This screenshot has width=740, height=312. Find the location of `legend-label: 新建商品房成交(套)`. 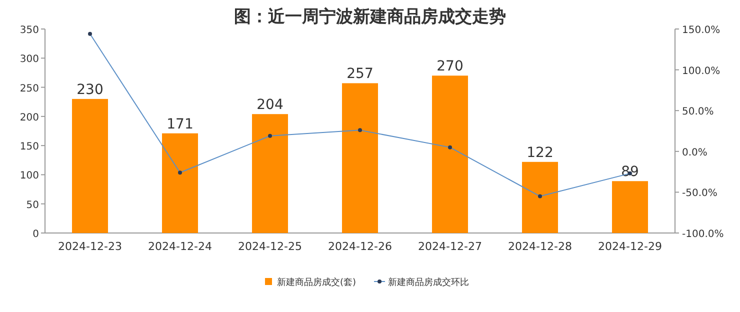

legend-label: 新建商品房成交(套) is located at coordinates (316, 282).